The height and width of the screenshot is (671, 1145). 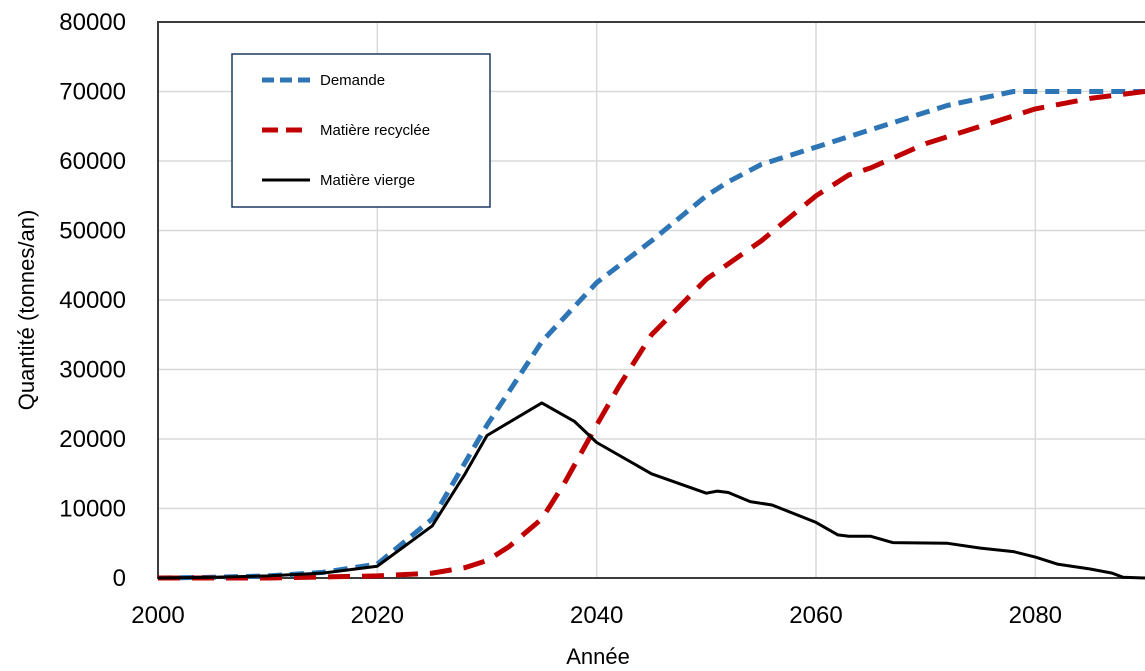 I want to click on y-tick-label: 0, so click(x=119, y=578).